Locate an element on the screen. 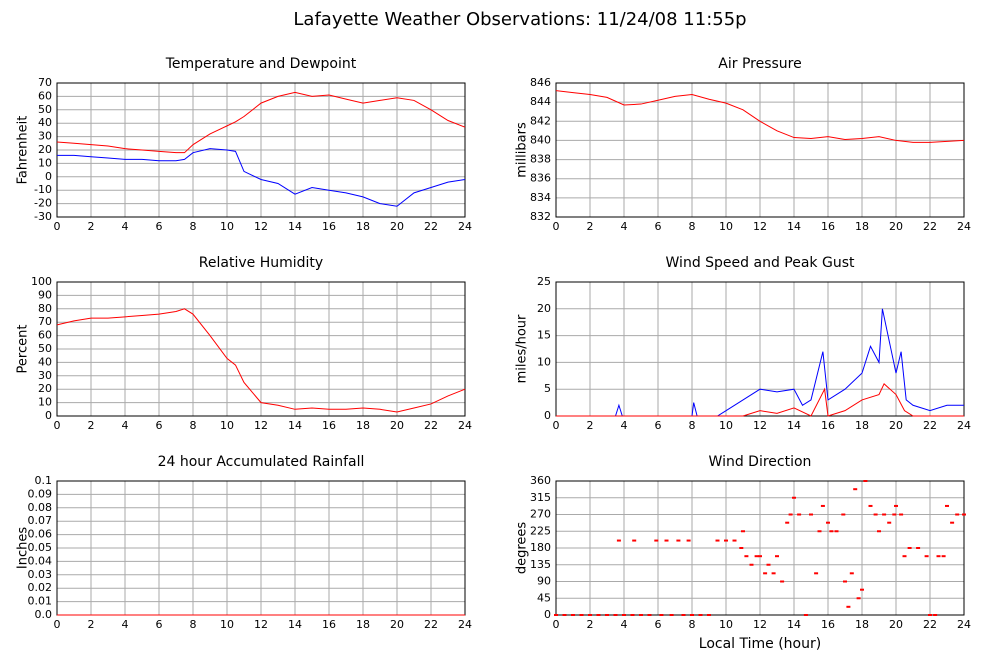 This screenshot has width=999, height=659. y-tick-label: 836 is located at coordinates (540, 178).